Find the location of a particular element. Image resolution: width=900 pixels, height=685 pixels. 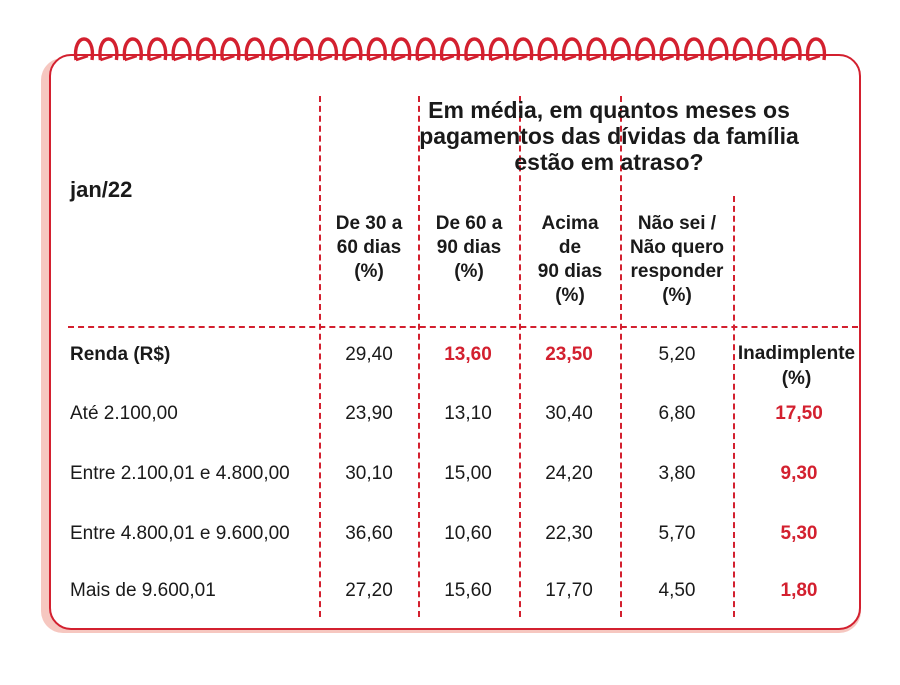

table-cell: 3,80 is located at coordinates (677, 473).